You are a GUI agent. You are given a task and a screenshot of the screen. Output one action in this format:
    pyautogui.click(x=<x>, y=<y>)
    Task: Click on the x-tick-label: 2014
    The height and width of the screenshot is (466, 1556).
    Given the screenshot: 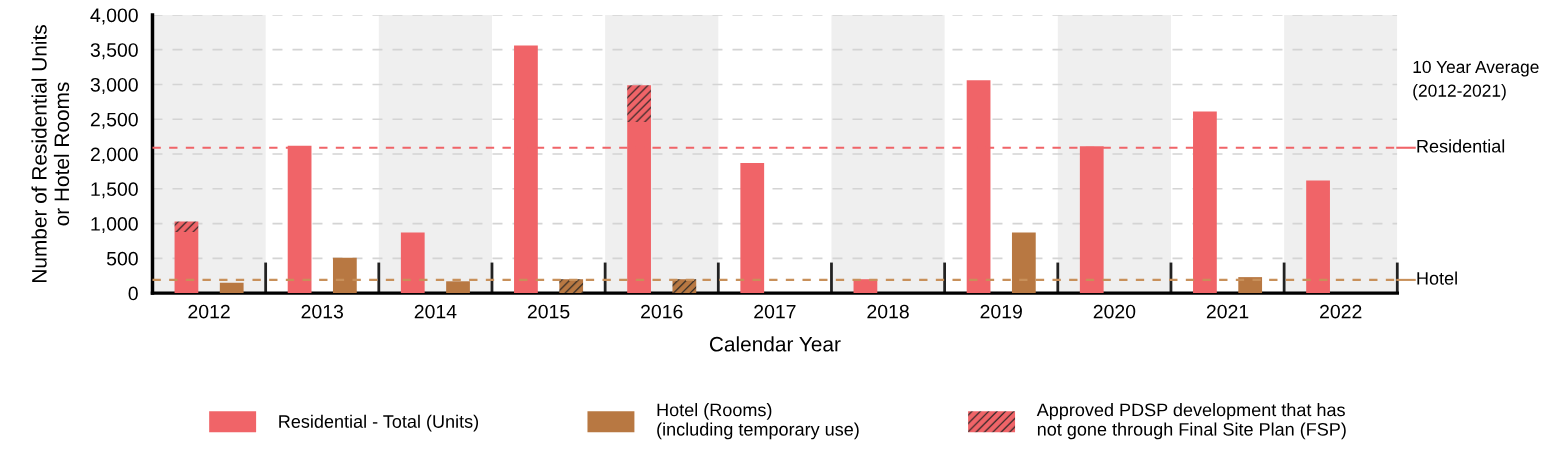 What is the action you would take?
    pyautogui.click(x=435, y=311)
    